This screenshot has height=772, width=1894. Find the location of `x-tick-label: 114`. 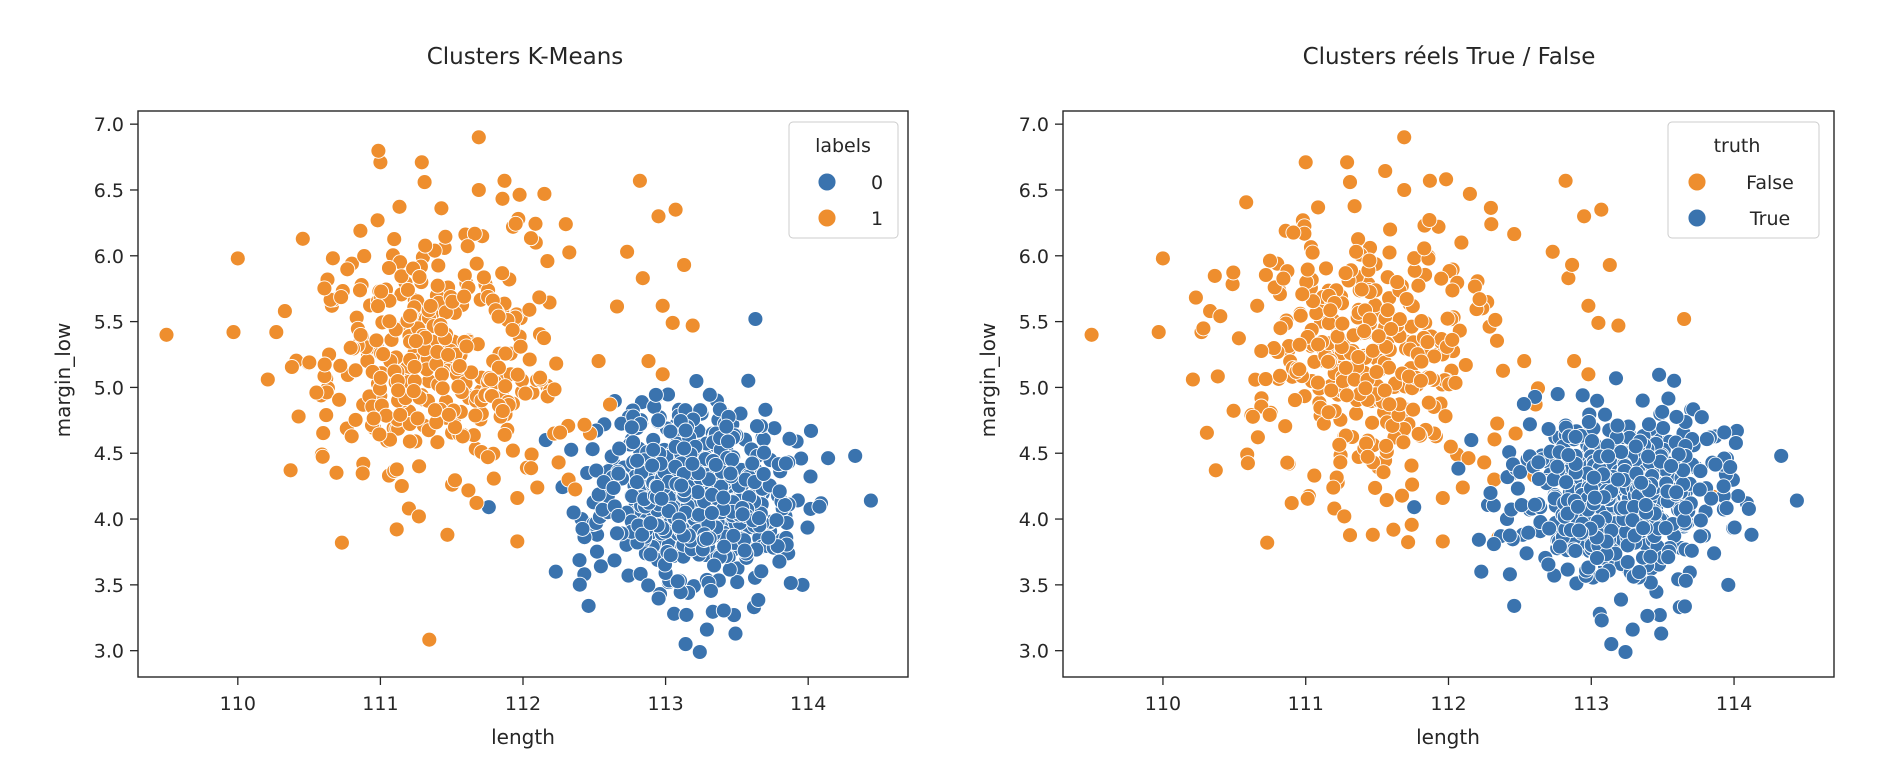

x-tick-label: 114 is located at coordinates (1734, 704).